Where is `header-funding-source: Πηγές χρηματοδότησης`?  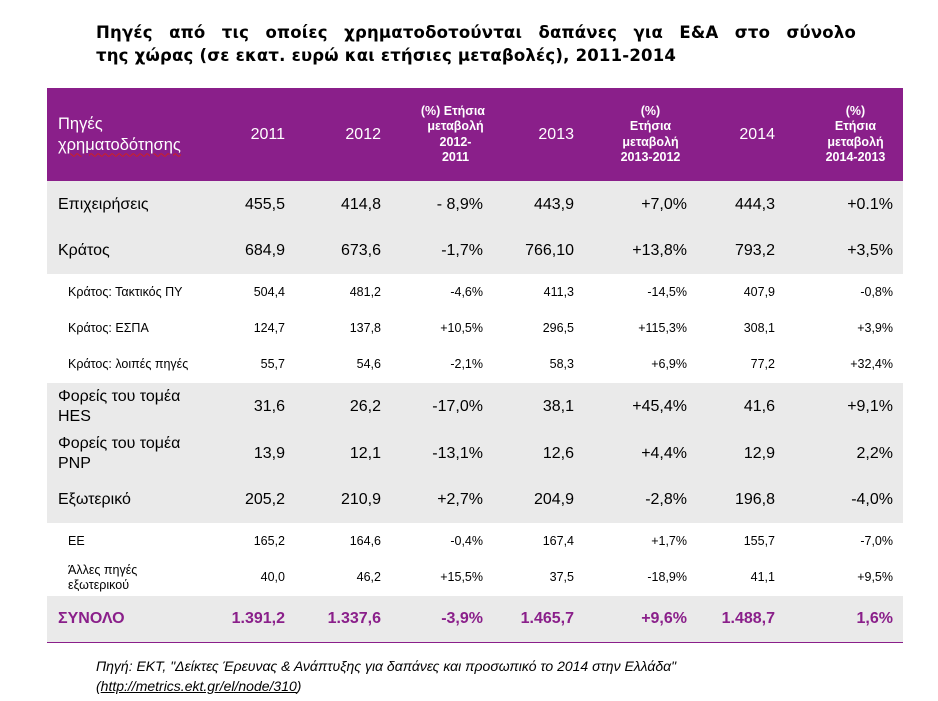
header-funding-source: Πηγές χρηματοδότησης is located at coordinates (122, 134).